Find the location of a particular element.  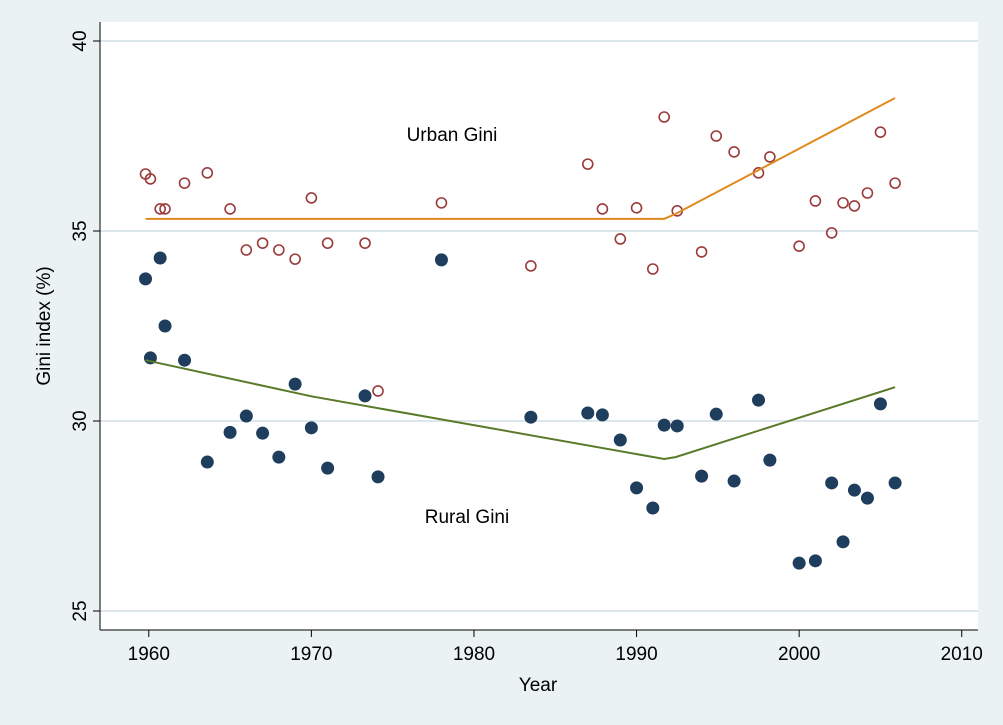

annotation: Rural Gini is located at coordinates (467, 517).